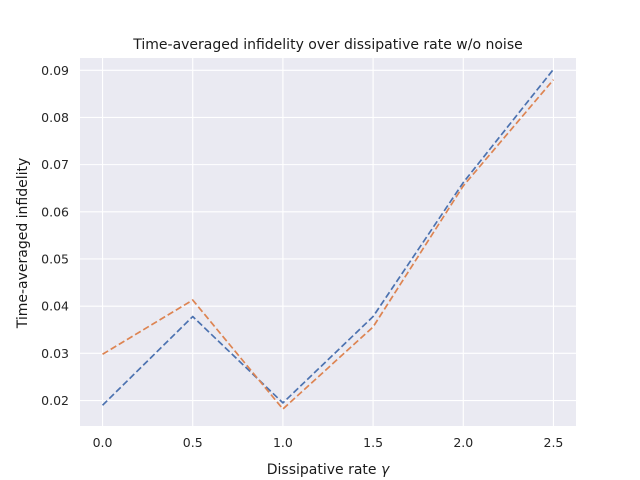 This screenshot has height=480, width=640. I want to click on x-axis: 0.0 0.5 1.0 1.5 2.0 2.5, so click(328, 442).